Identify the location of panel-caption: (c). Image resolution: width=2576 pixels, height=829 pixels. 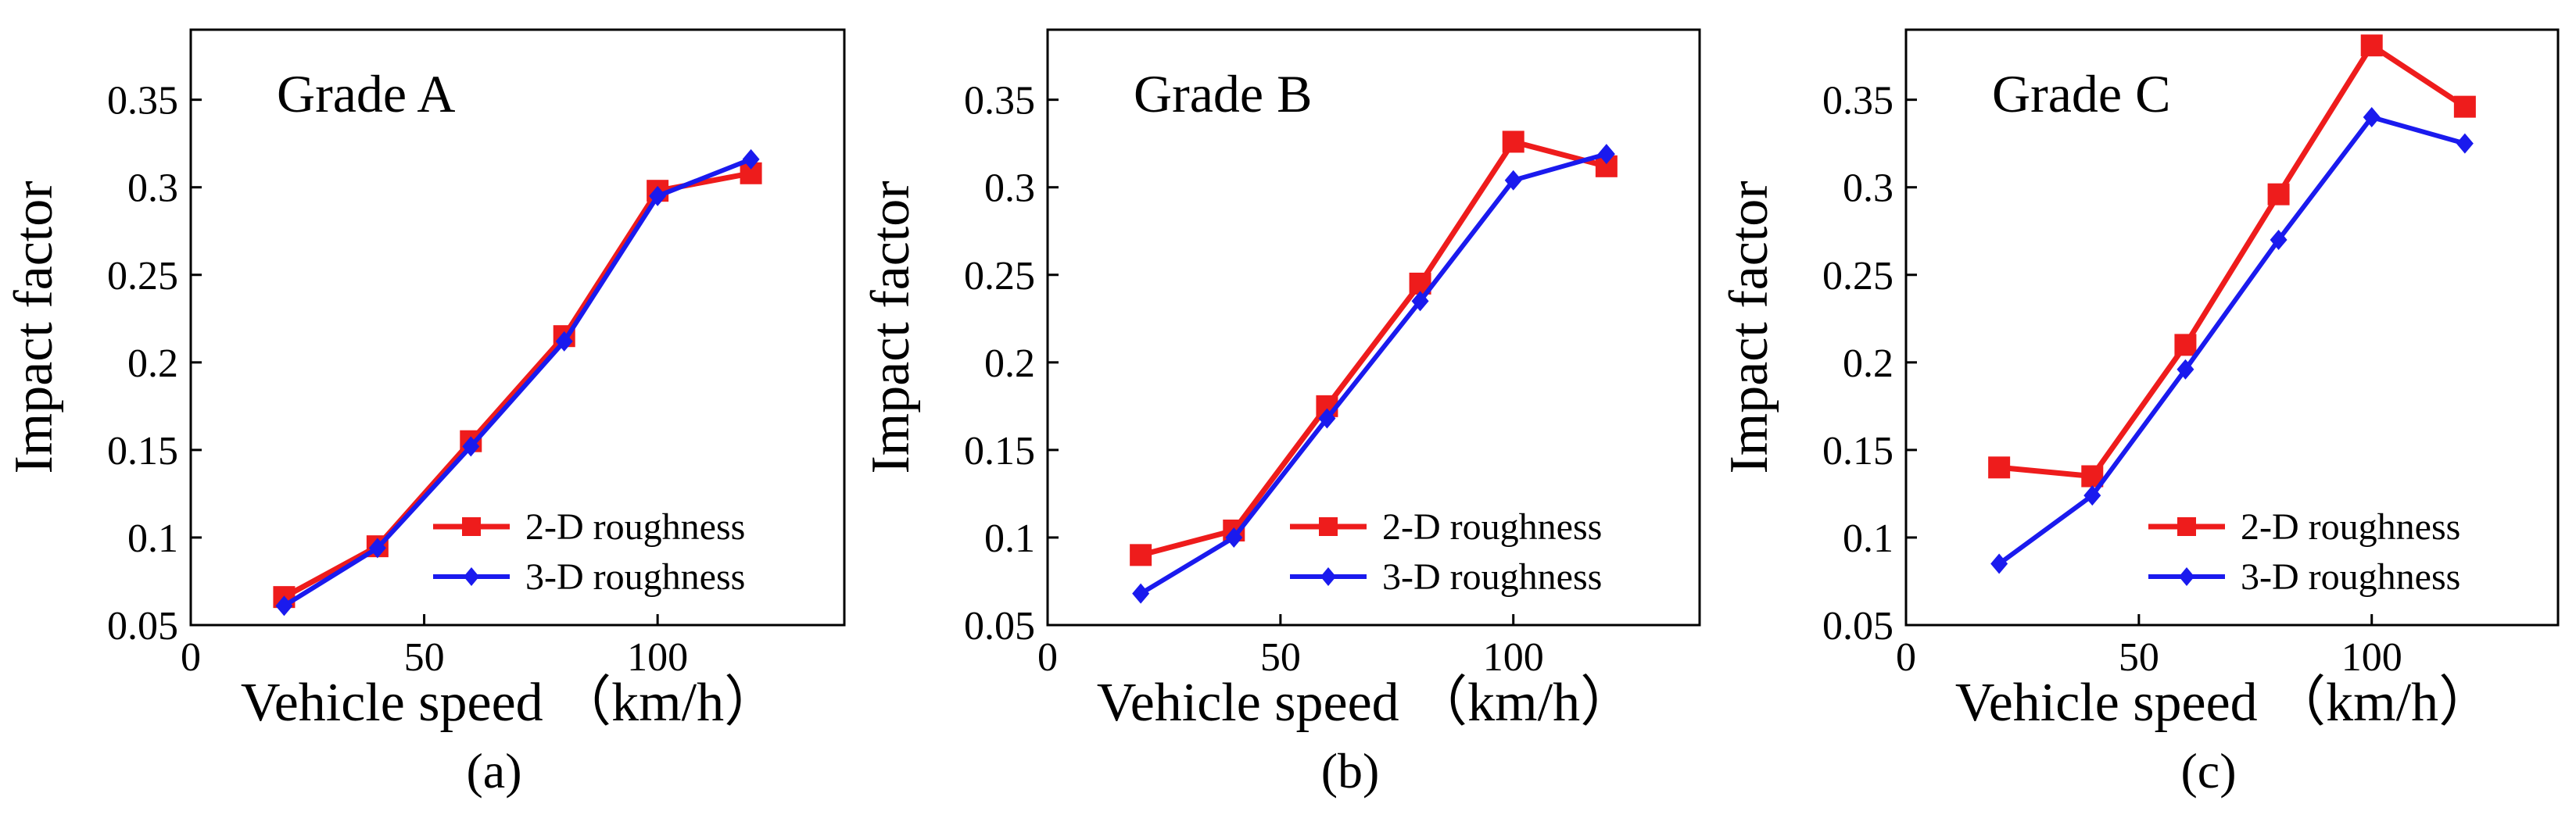
(2208, 771).